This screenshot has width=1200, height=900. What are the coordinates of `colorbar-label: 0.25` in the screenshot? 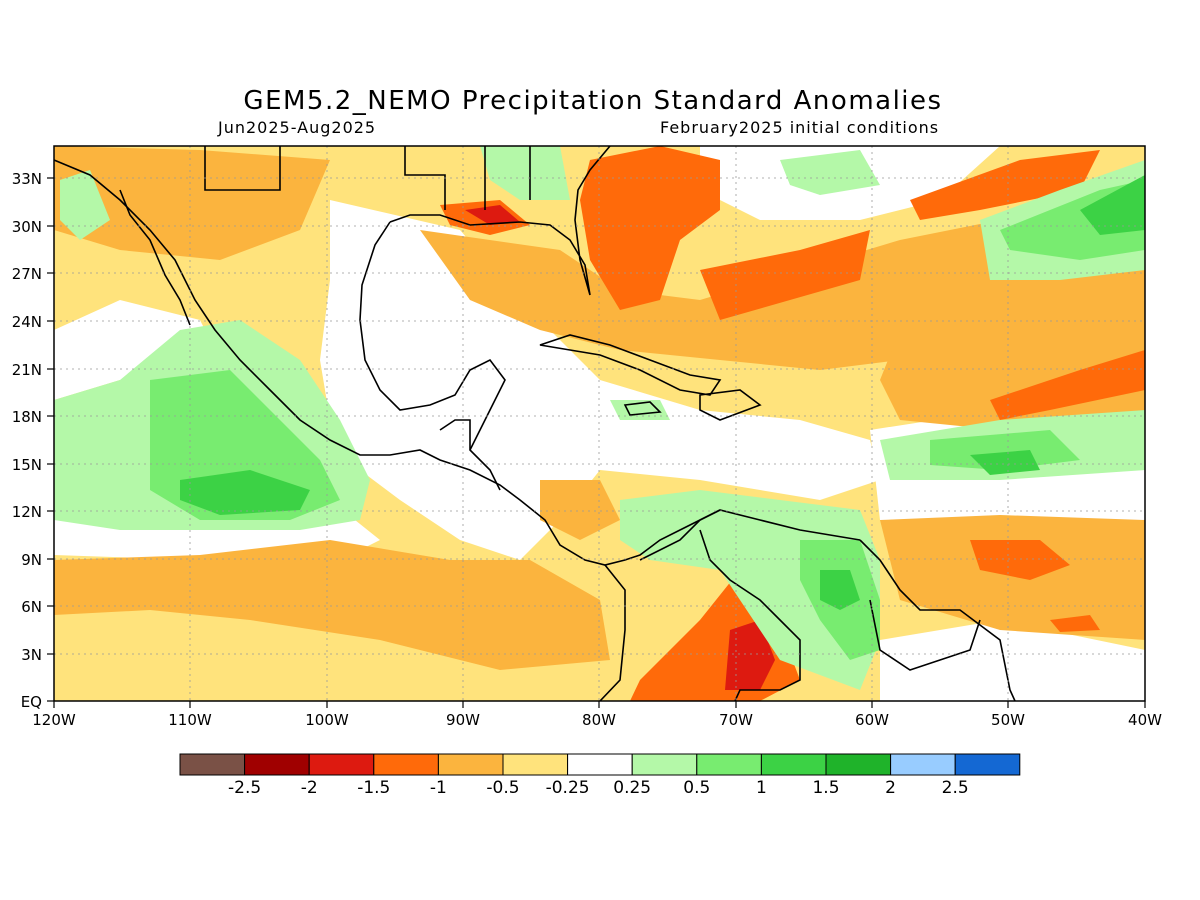 It's located at (632, 788).